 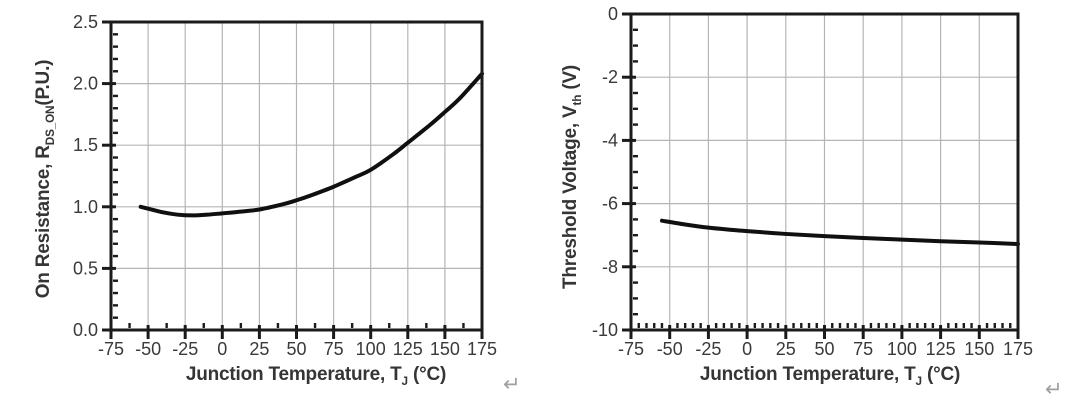 What do you see at coordinates (85, 22) in the screenshot?
I see `y-tick-label: 2.5` at bounding box center [85, 22].